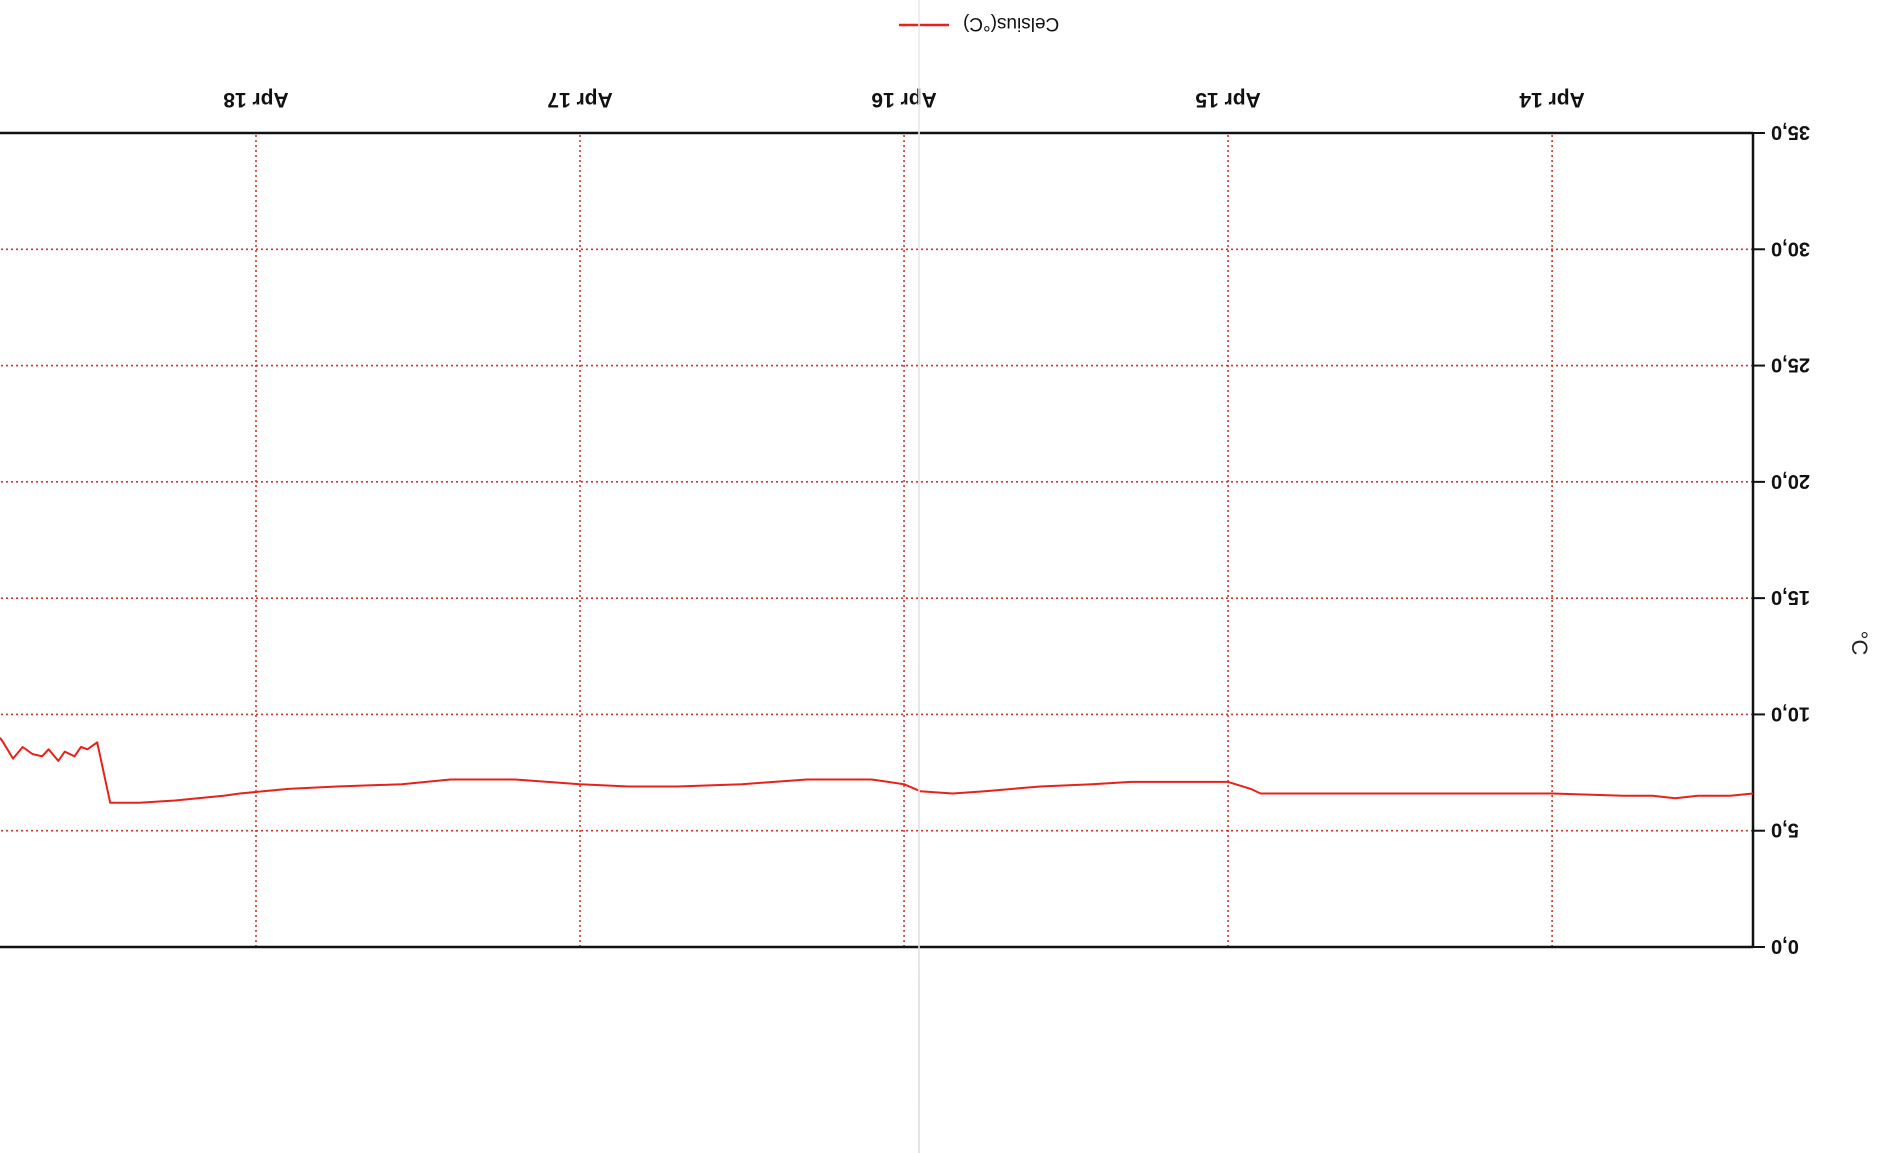  What do you see at coordinates (1781, 539) in the screenshot?
I see `y-axis: 0,0 5,0 10,0 15,0 20,0 25,0 30,0 35,0` at bounding box center [1781, 539].